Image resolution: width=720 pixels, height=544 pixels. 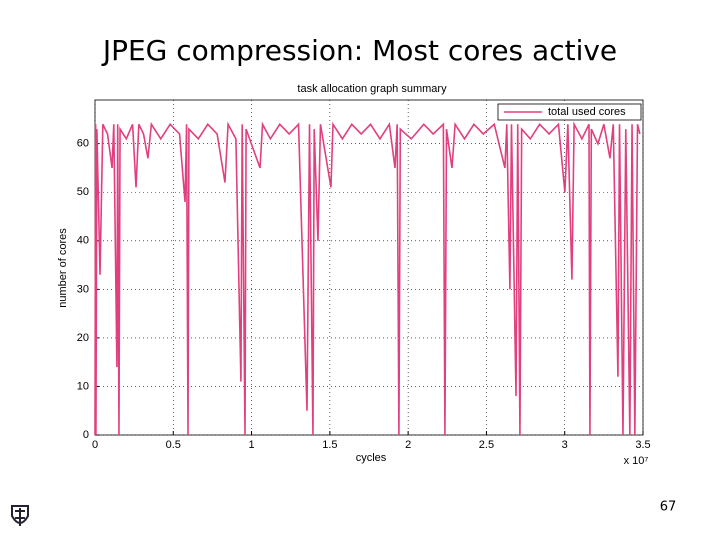 I want to click on y-tick-label: 0, so click(x=86, y=435).